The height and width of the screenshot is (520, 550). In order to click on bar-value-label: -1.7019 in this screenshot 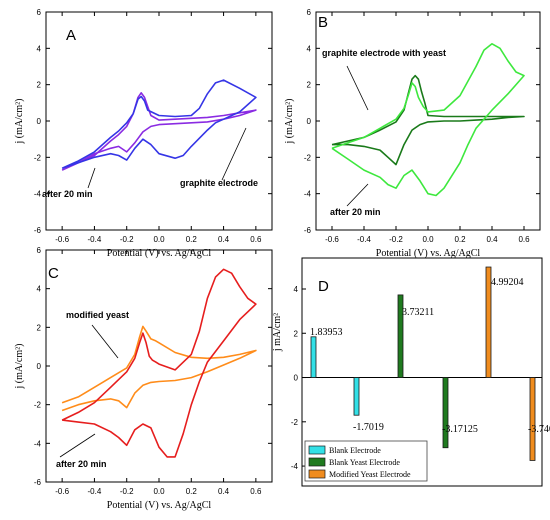, I will do `click(368, 427)`.